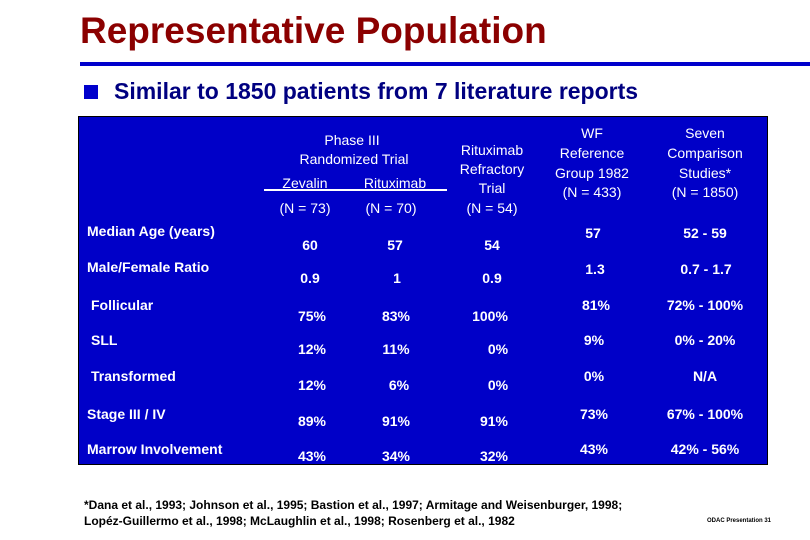 The height and width of the screenshot is (540, 810). I want to click on header-seven-line1: Seven, so click(705, 133).